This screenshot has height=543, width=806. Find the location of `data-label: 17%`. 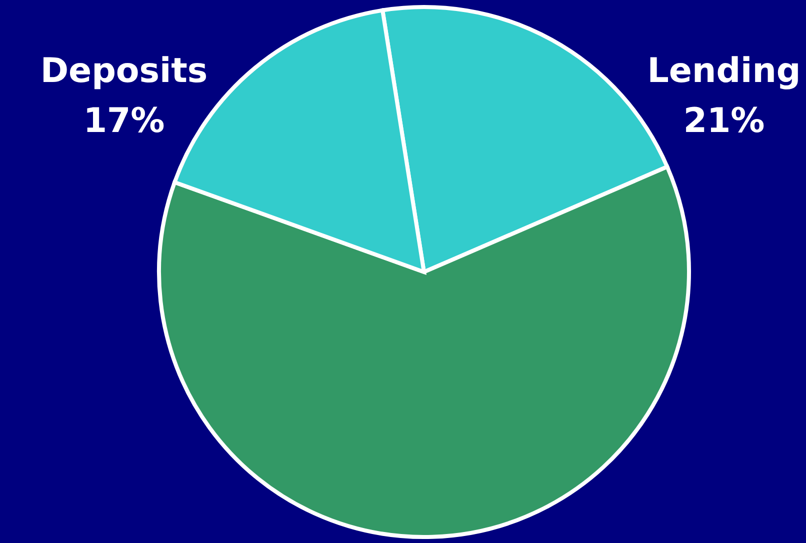

data-label: 17% is located at coordinates (124, 121).